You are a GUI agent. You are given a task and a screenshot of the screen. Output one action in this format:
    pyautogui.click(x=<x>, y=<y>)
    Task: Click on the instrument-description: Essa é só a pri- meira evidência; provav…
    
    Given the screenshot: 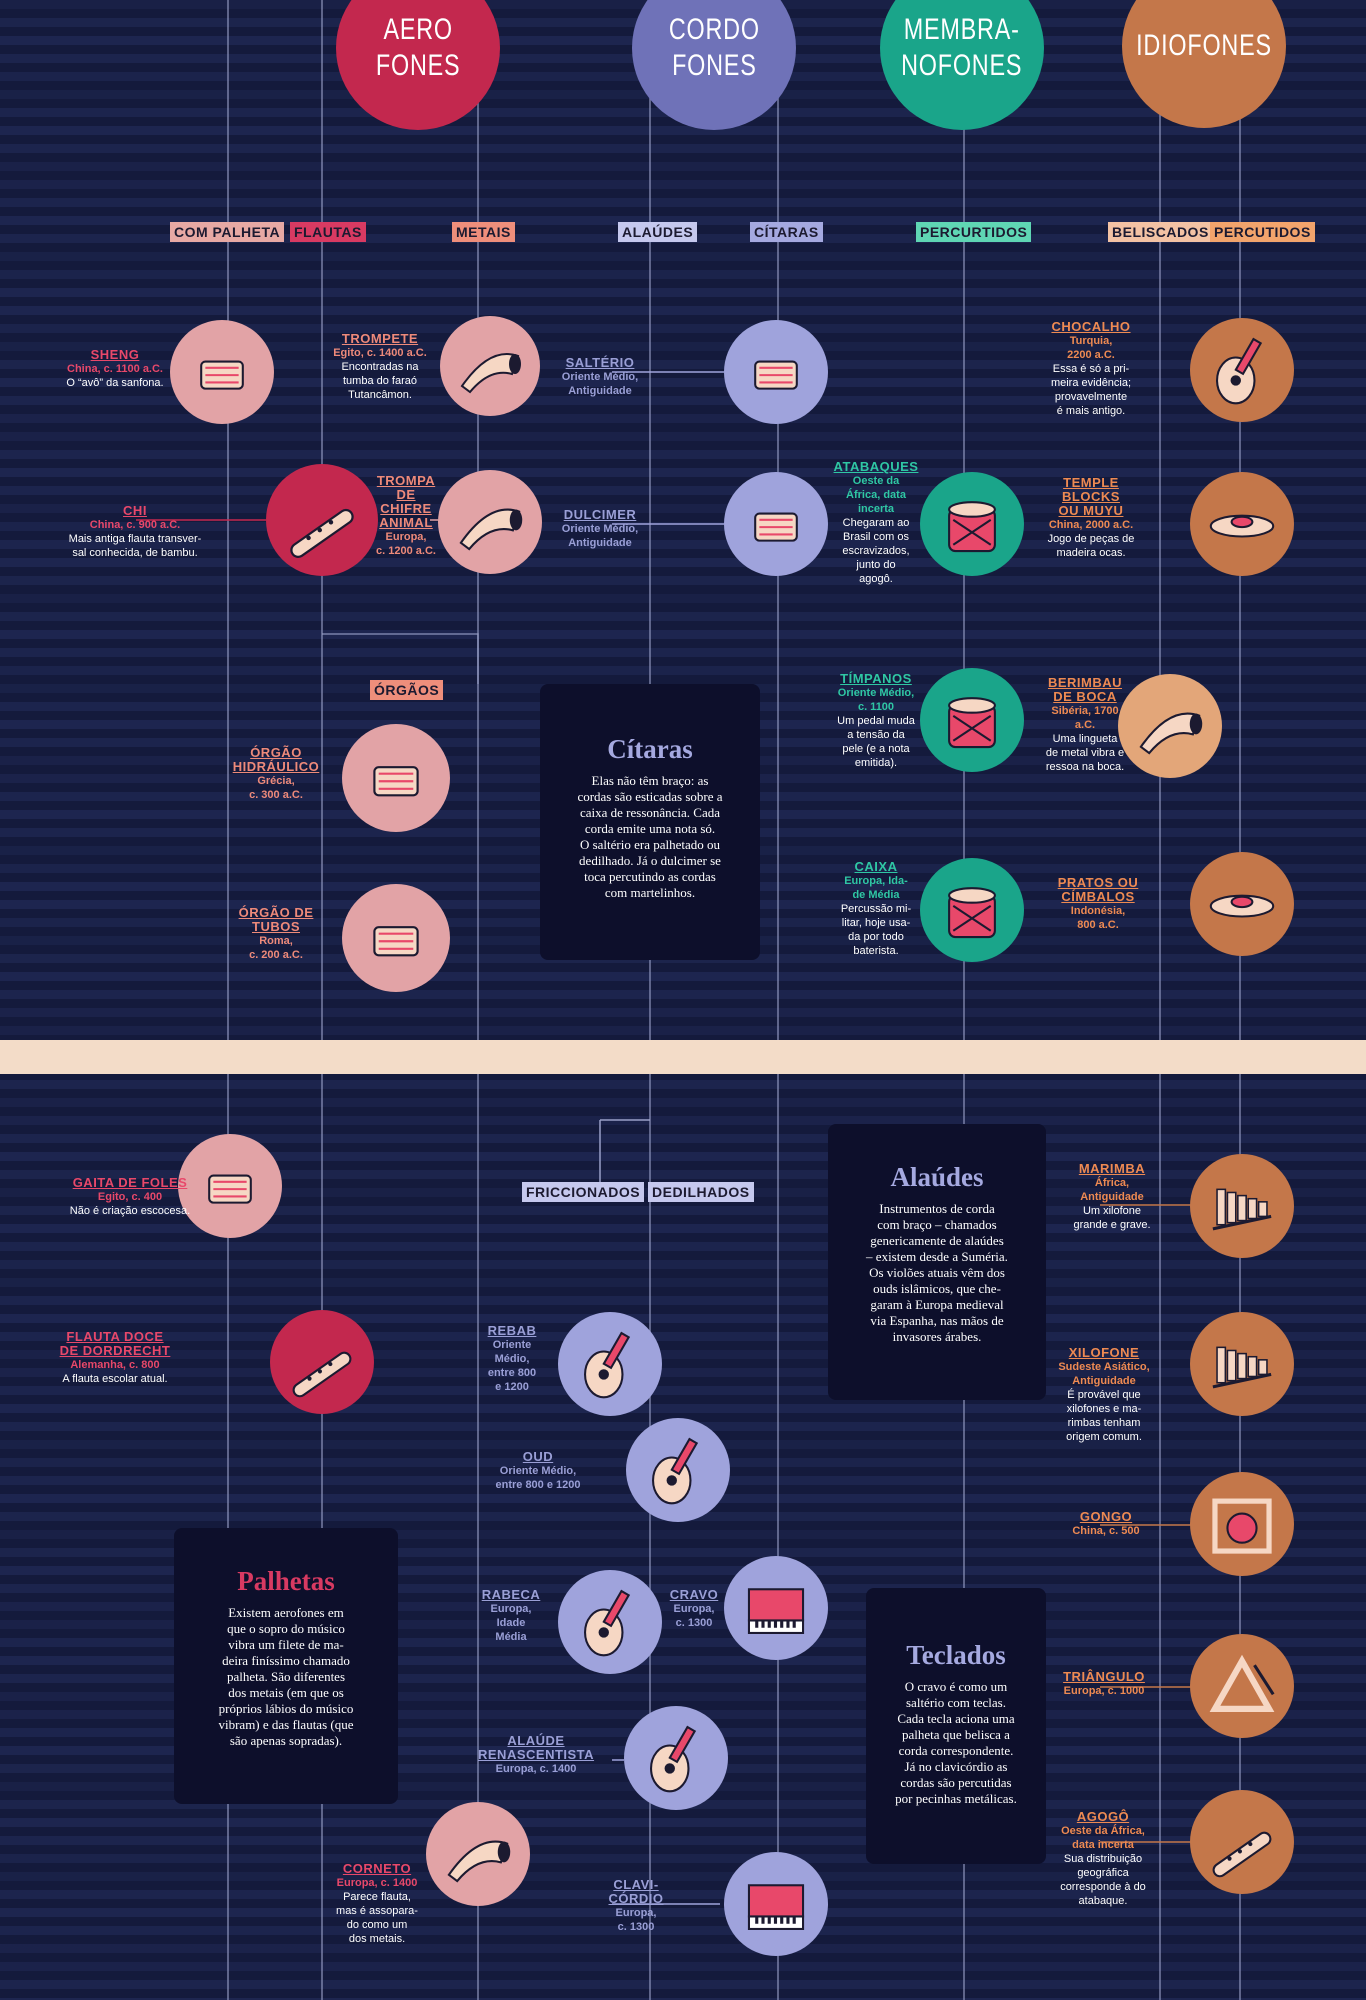 What is the action you would take?
    pyautogui.click(x=1091, y=390)
    